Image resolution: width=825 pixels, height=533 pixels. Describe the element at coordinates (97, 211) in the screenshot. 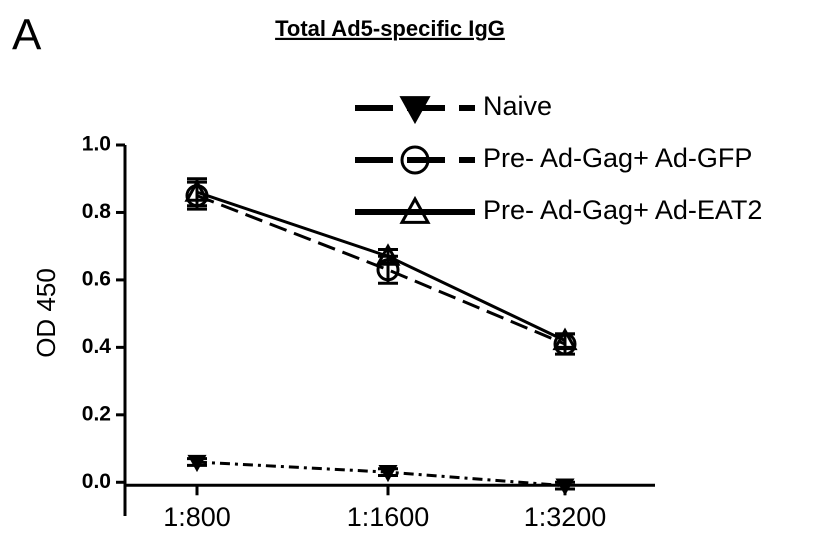

I see `y-tick-label: 0.8` at that location.